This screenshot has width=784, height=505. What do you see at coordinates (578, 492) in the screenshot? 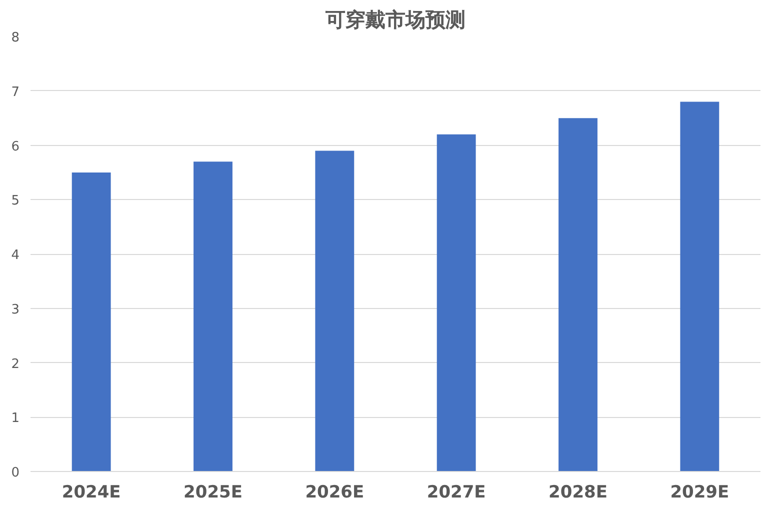
I see `x-tick-label: 2028E` at bounding box center [578, 492].